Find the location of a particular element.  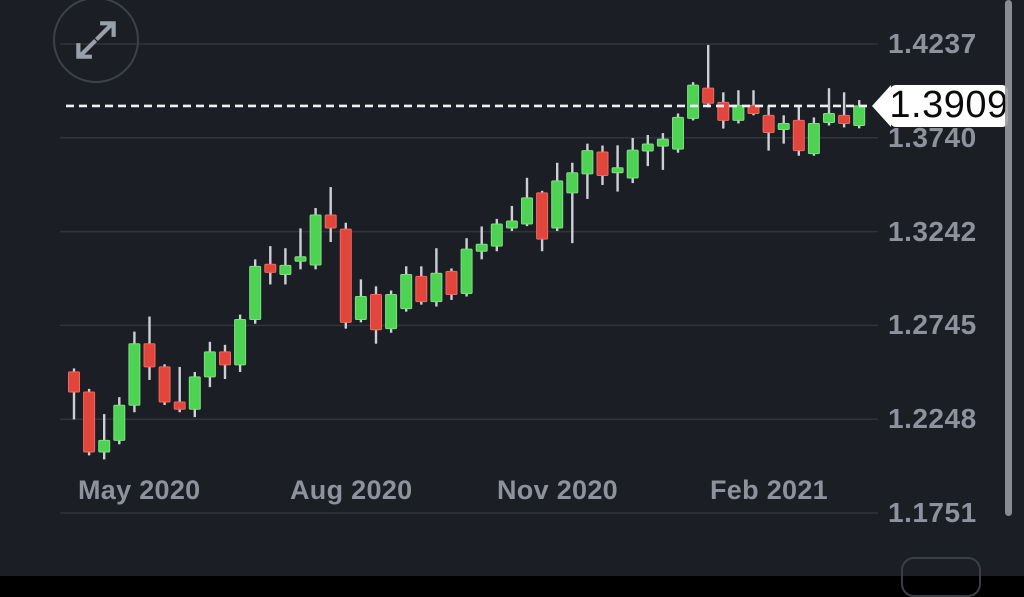

y-axis-label: 1.4237 is located at coordinates (932, 43).